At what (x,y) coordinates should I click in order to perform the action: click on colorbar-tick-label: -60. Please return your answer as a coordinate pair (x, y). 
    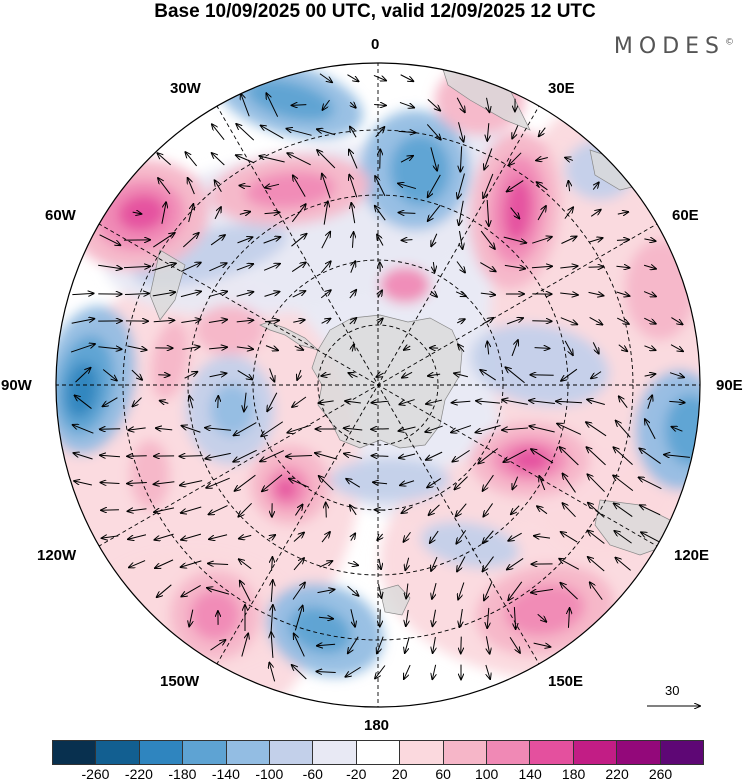
    Looking at the image, I should click on (312, 774).